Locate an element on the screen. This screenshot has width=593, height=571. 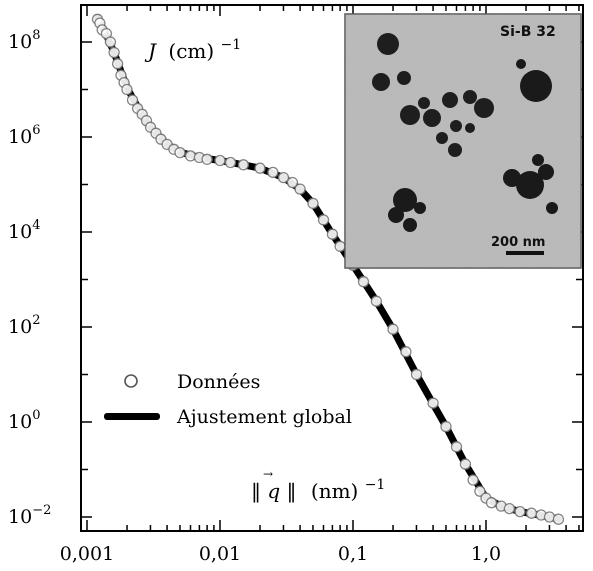
x-axis-title-unit: (nm) is located at coordinates (334, 491).